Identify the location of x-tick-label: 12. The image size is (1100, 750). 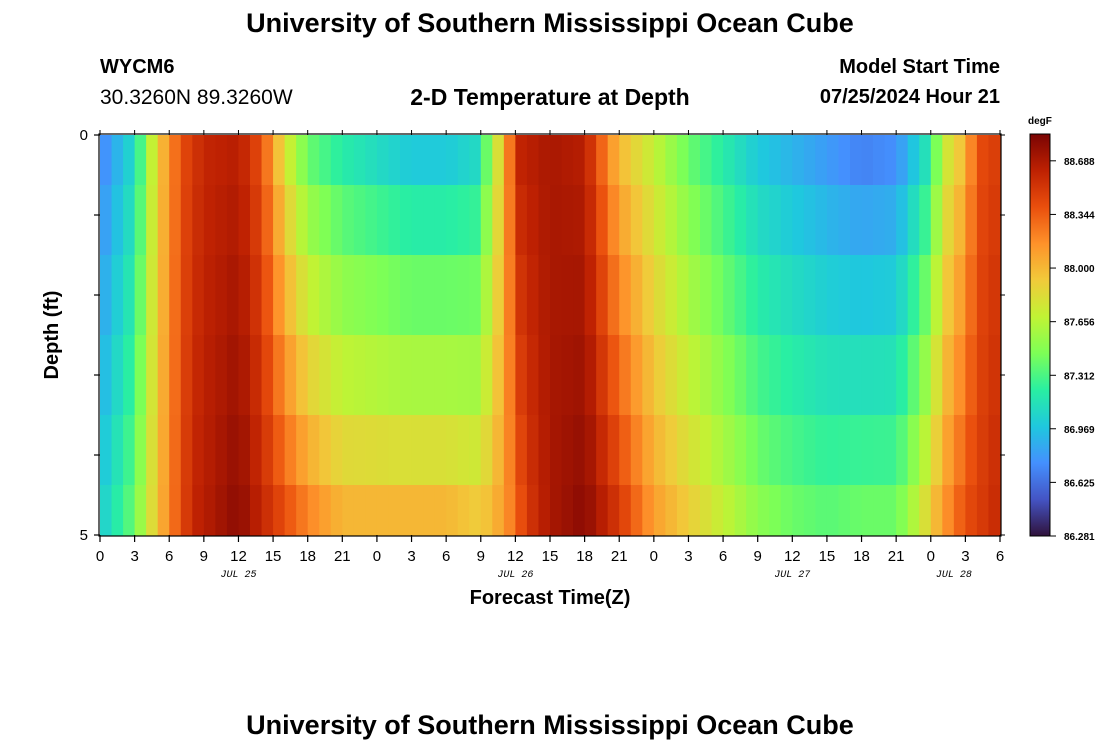
(238, 556).